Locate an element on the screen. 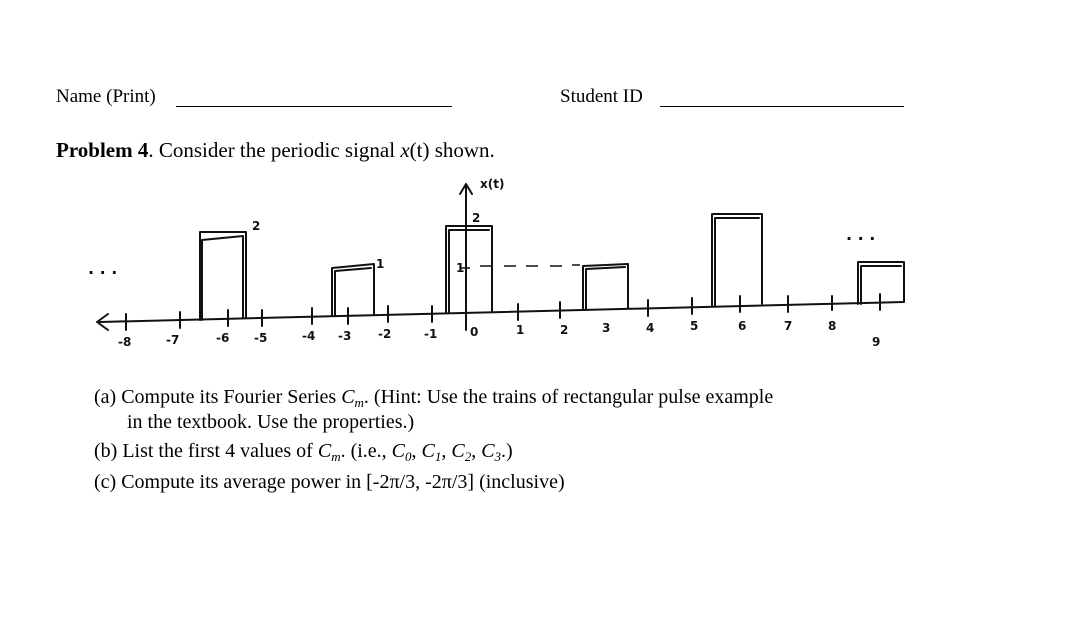 The image size is (1080, 634). pulse-6-inner is located at coordinates (881, 285).